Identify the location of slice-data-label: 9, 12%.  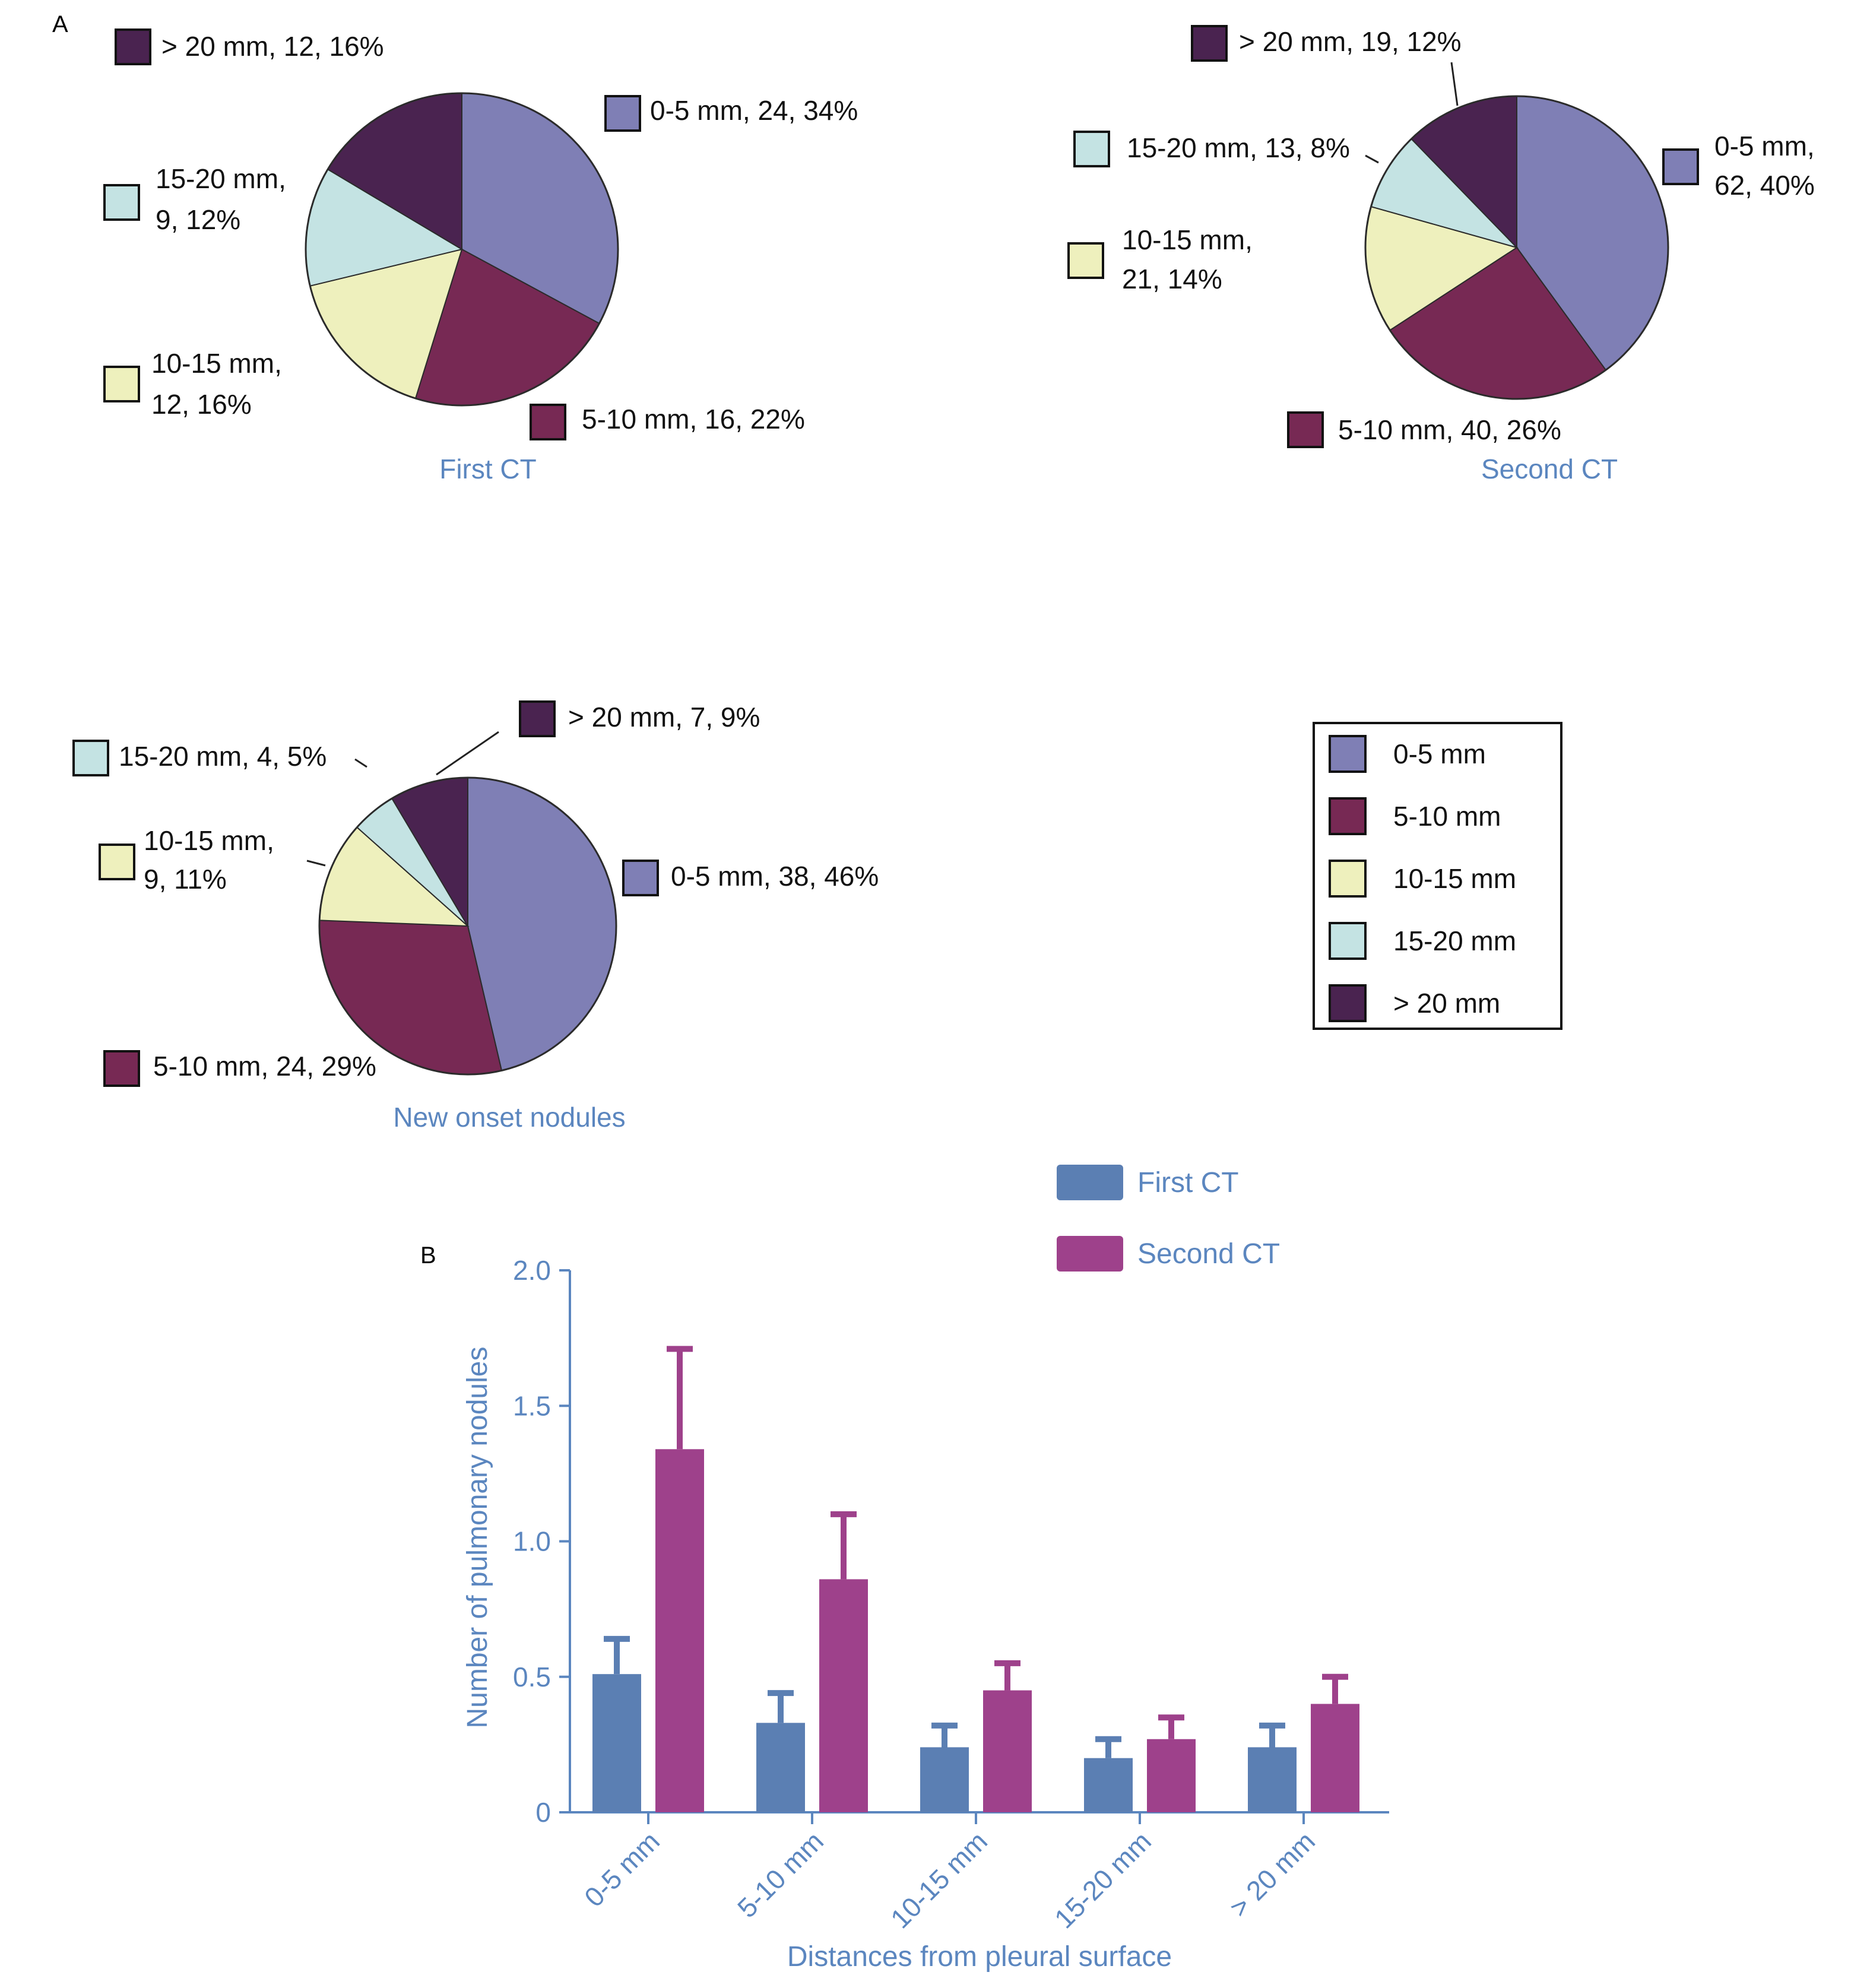
(198, 219).